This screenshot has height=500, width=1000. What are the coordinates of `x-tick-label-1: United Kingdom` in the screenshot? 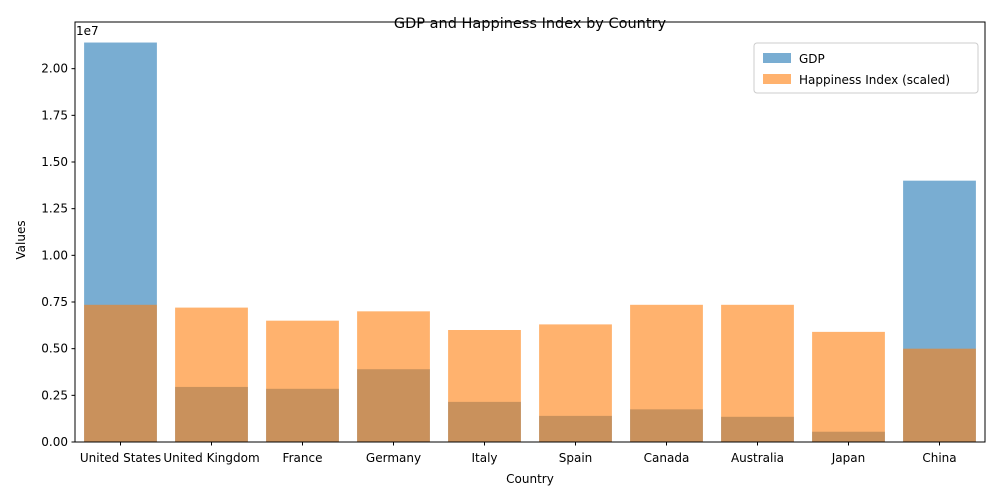 It's located at (211, 458).